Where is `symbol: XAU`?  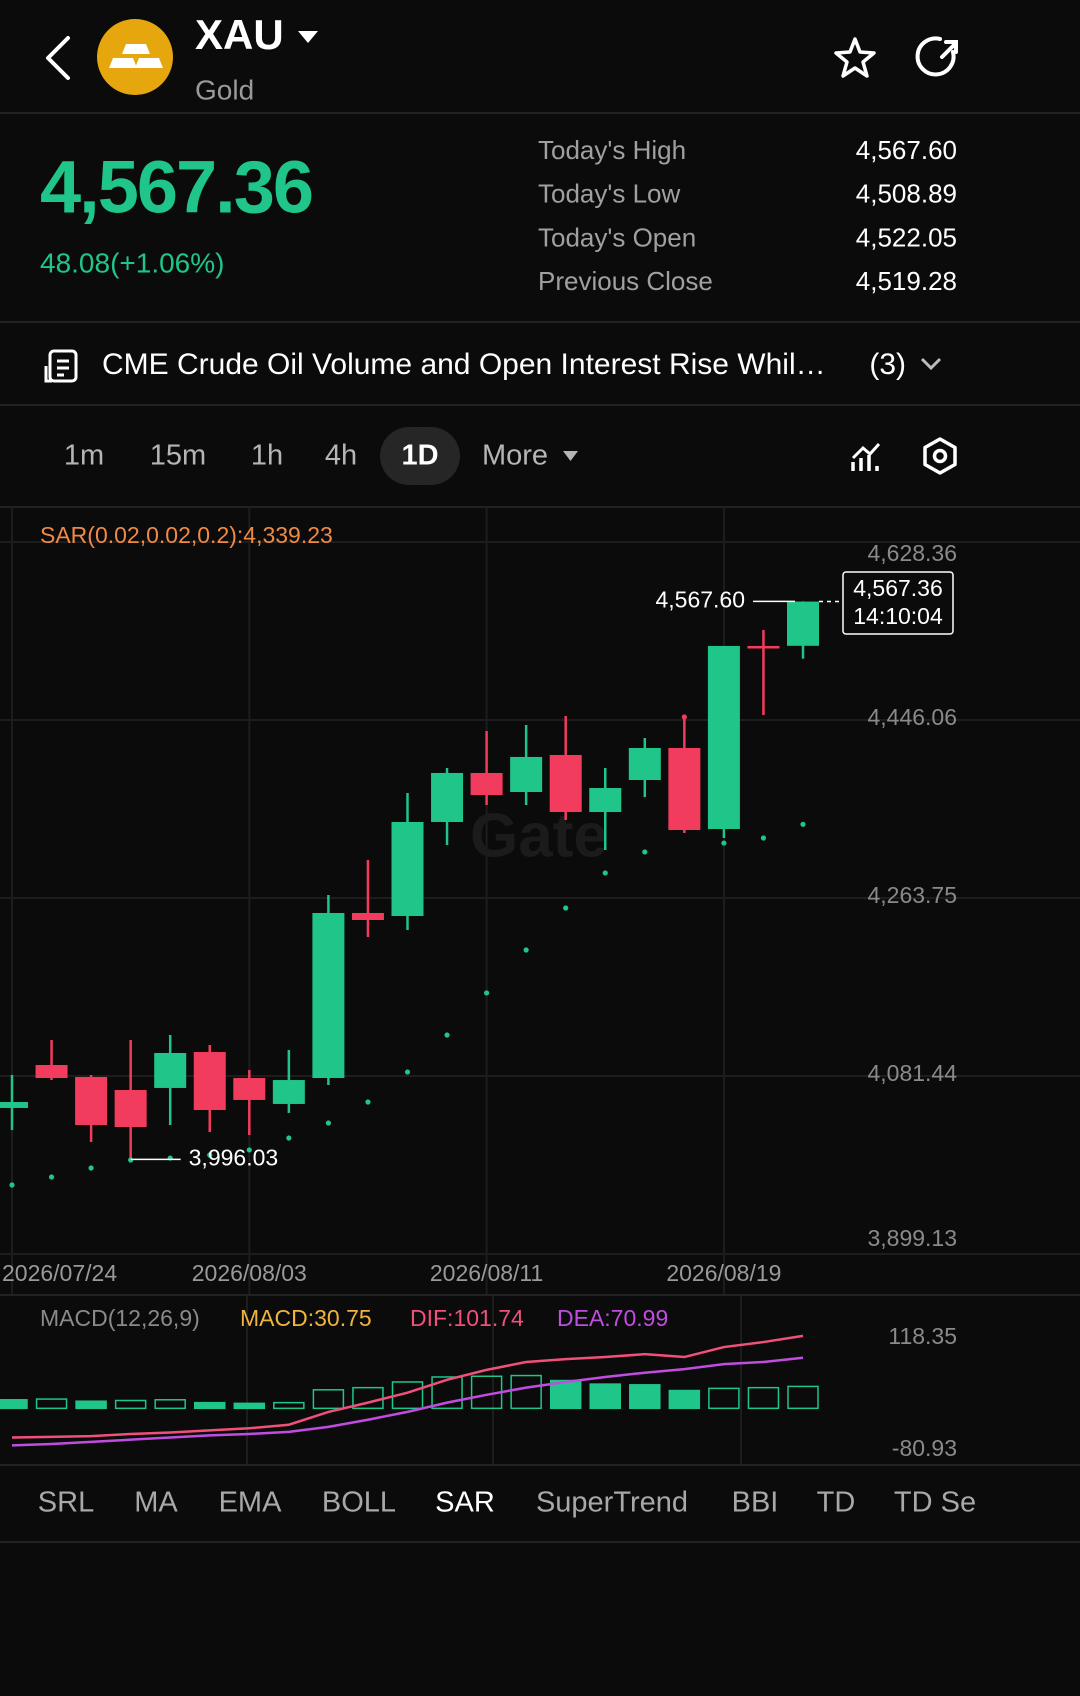 symbol: XAU is located at coordinates (239, 34).